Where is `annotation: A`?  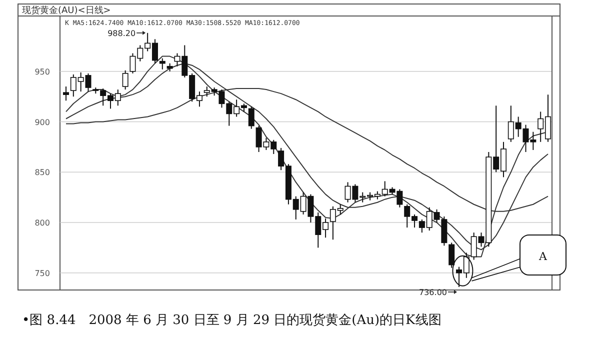
annotation: A is located at coordinates (543, 256).